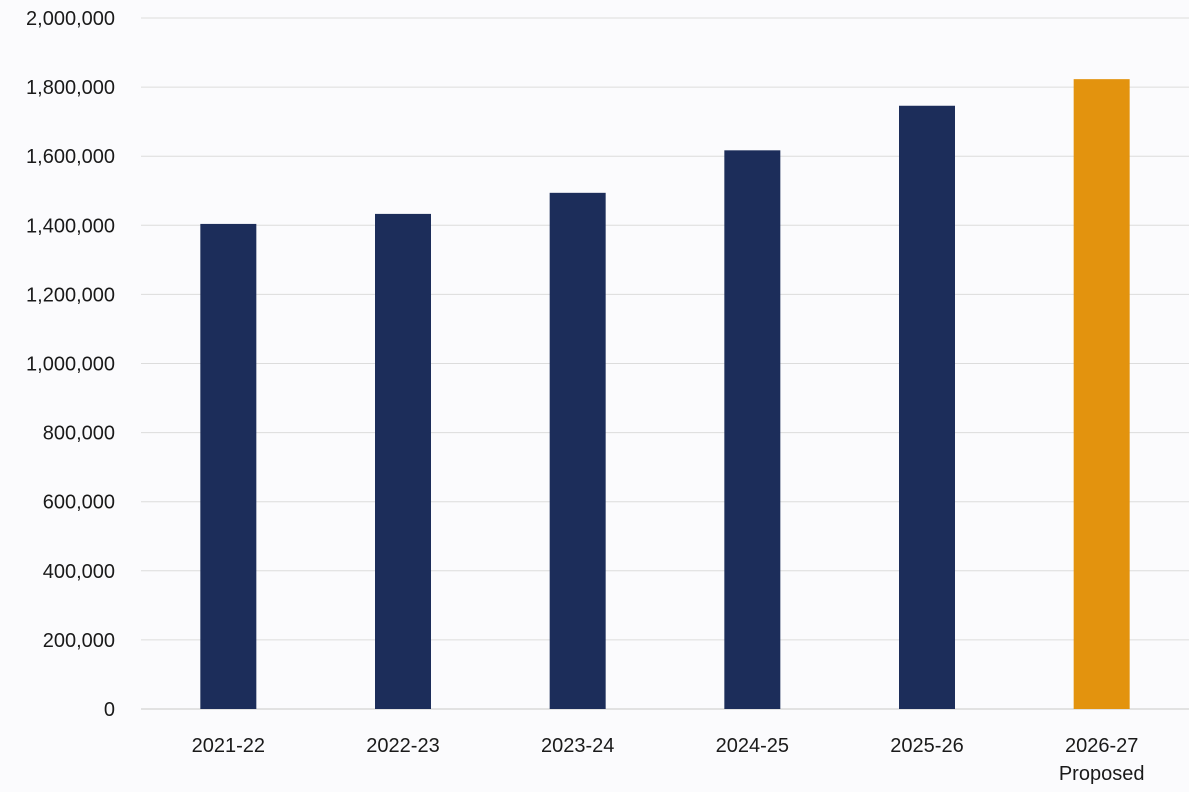 The image size is (1189, 792). Describe the element at coordinates (109, 710) in the screenshot. I see `y-tick-label: 0` at that location.